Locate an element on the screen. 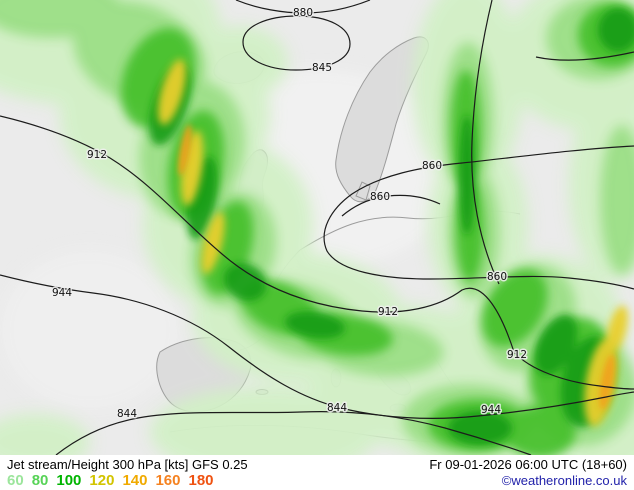 The height and width of the screenshot is (490, 634). contour-label-880: 880 is located at coordinates (303, 13).